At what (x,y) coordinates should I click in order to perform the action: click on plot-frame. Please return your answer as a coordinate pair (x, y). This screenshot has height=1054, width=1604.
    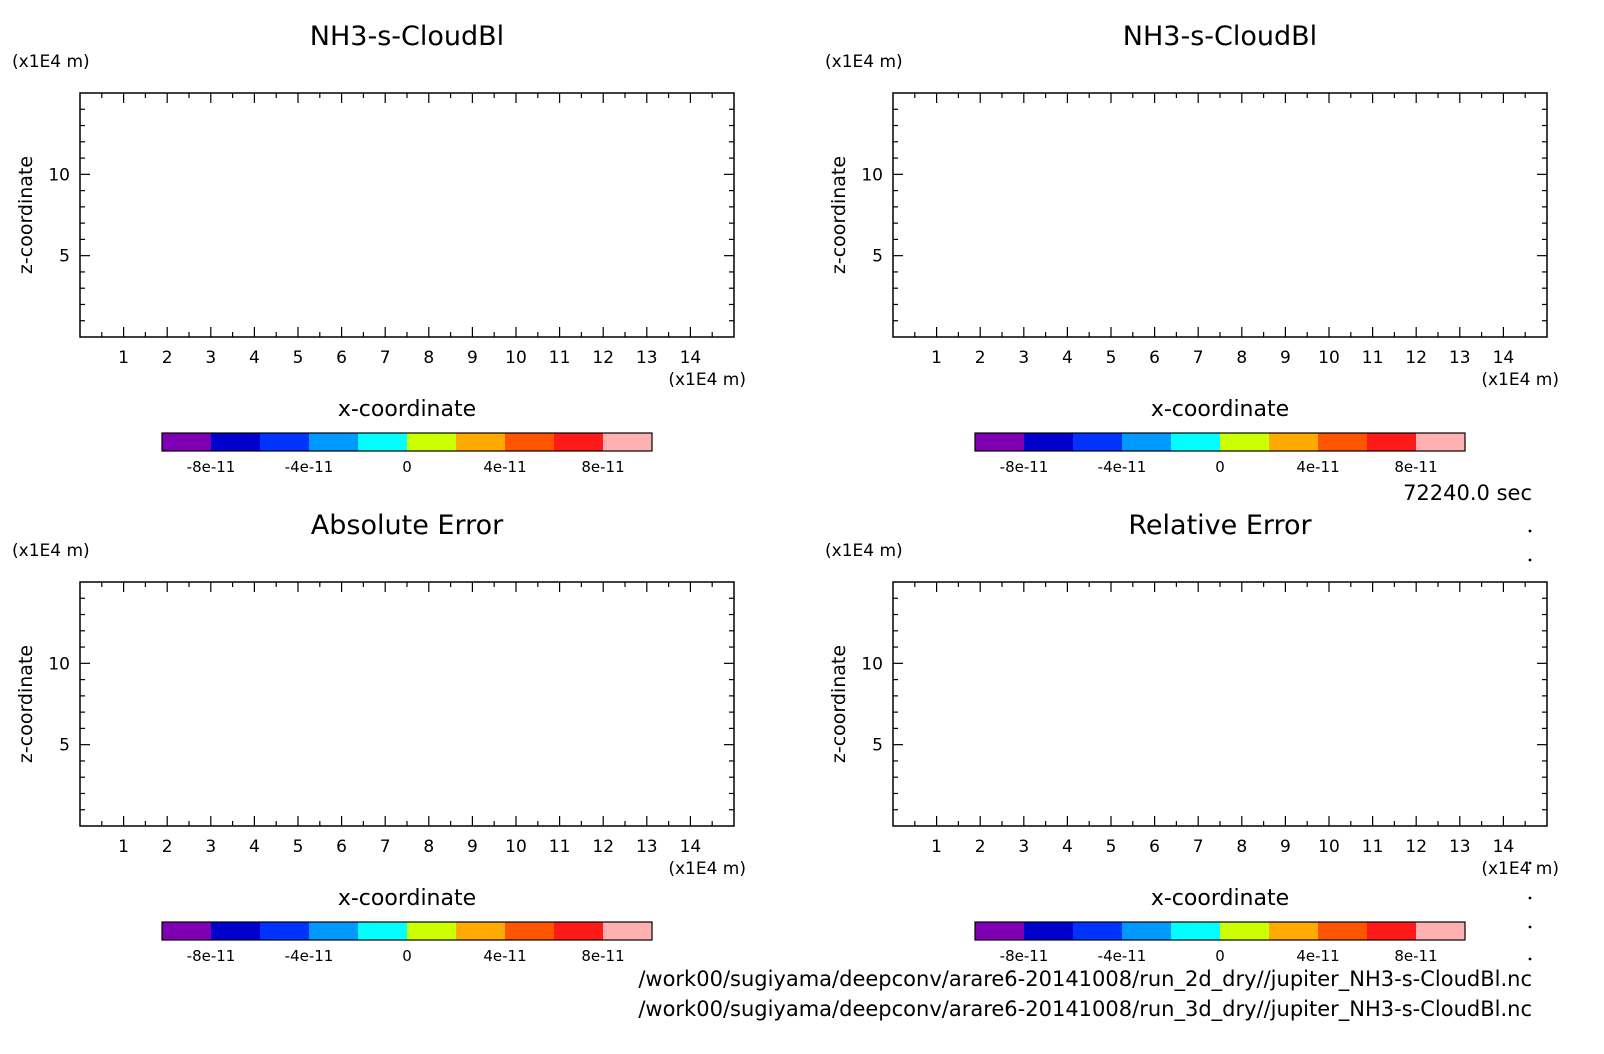
    Looking at the image, I should click on (1220, 215).